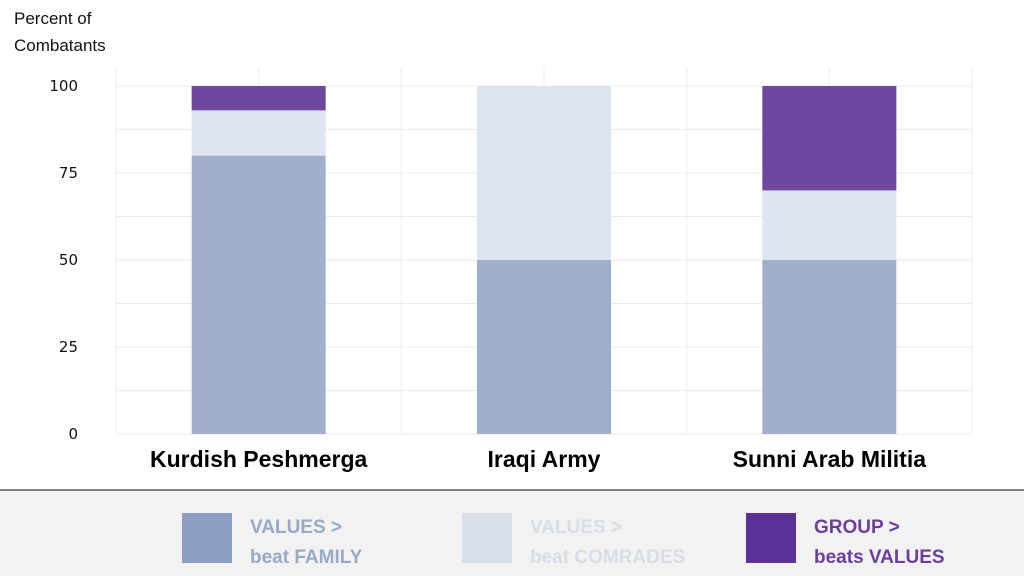  What do you see at coordinates (771, 538) in the screenshot?
I see `legend-swatch-group-beats-values` at bounding box center [771, 538].